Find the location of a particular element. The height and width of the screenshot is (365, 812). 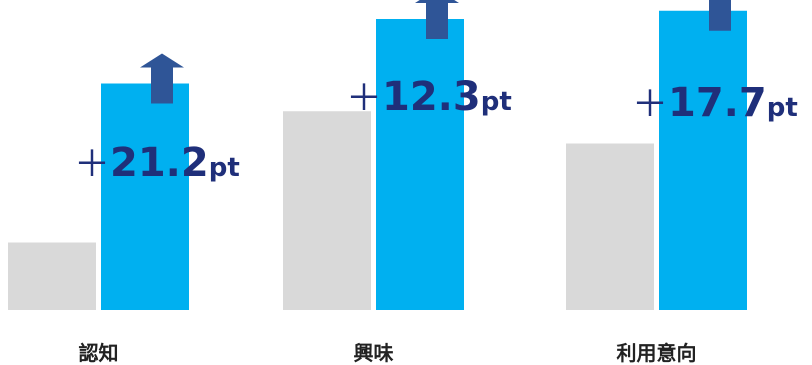

category-labels-group: 認知 興味 利用意向 is located at coordinates (388, 353).